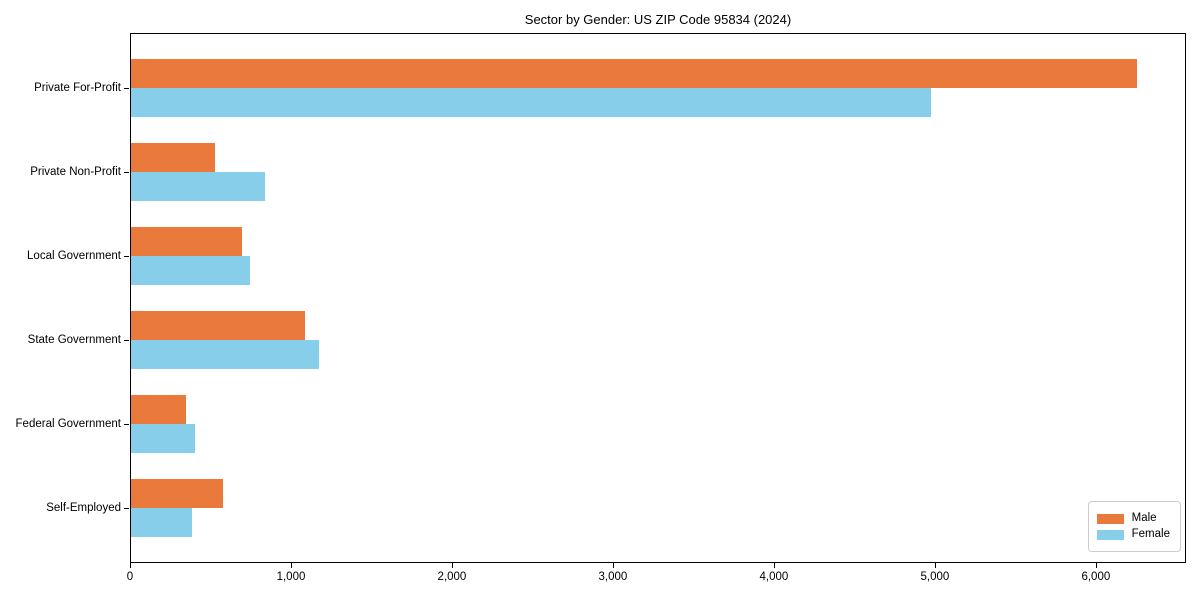 This screenshot has width=1200, height=600. What do you see at coordinates (1110, 518) in the screenshot?
I see `legend-swatch-male` at bounding box center [1110, 518].